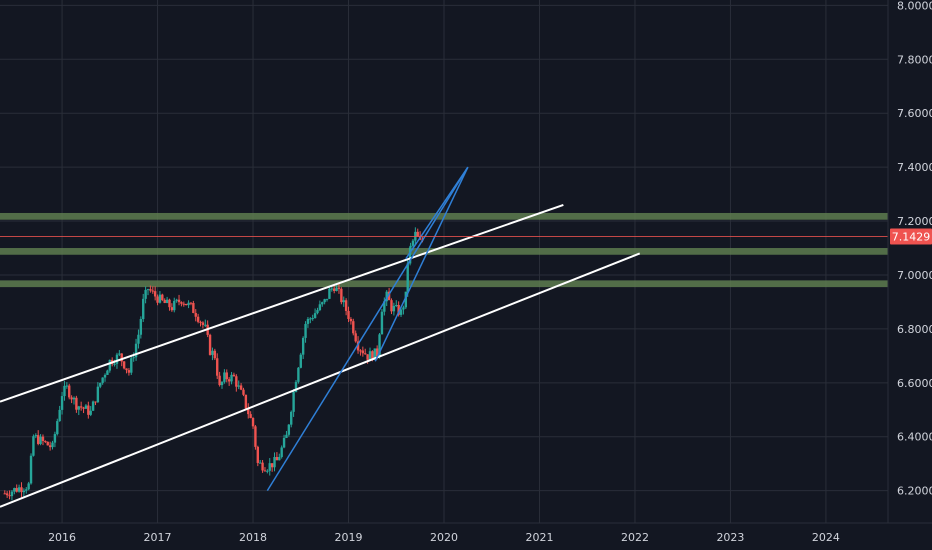 This screenshot has width=932, height=550. What do you see at coordinates (914, 383) in the screenshot?
I see `y-tick-label: 6.6000` at bounding box center [914, 383].